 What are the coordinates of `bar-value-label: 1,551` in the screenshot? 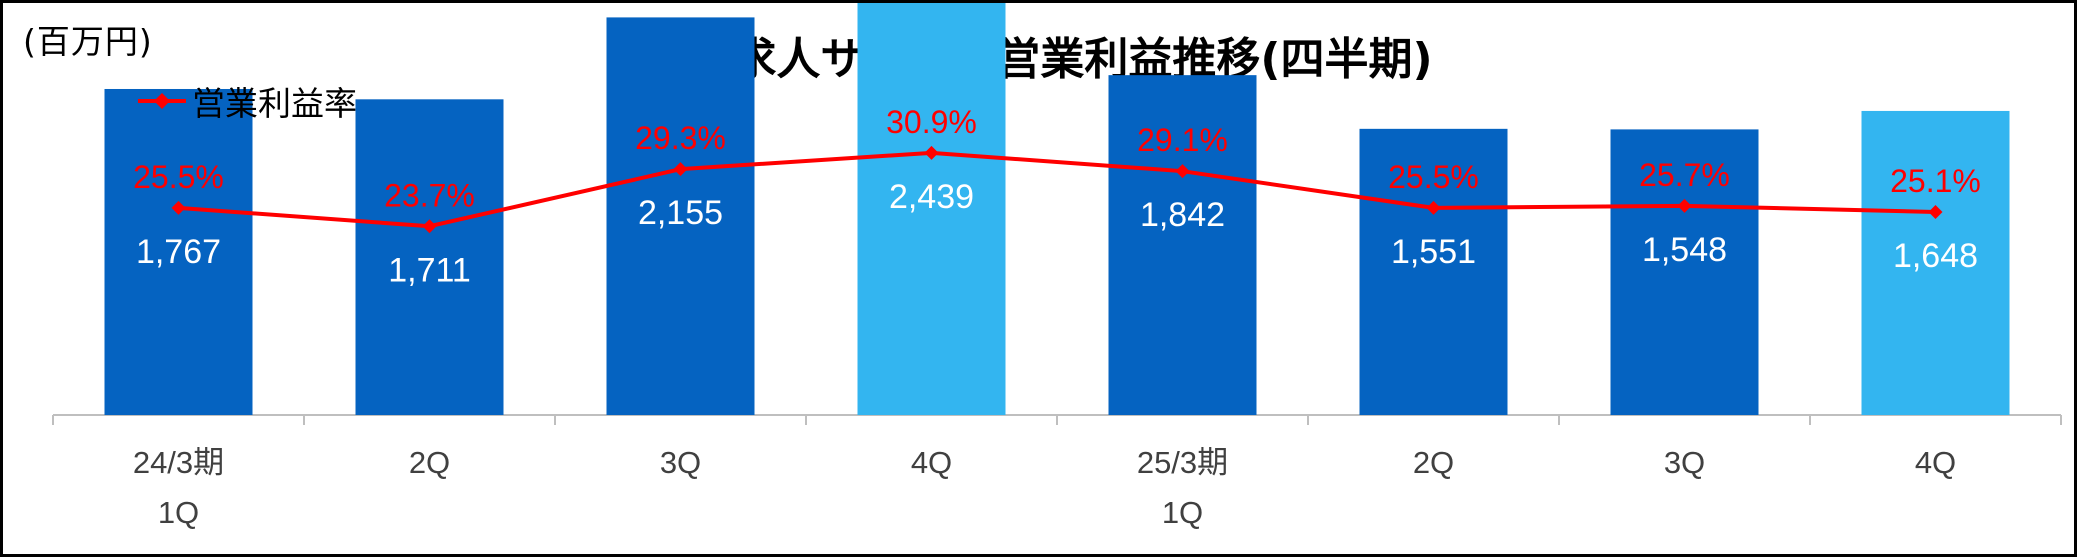 It's located at (1433, 252).